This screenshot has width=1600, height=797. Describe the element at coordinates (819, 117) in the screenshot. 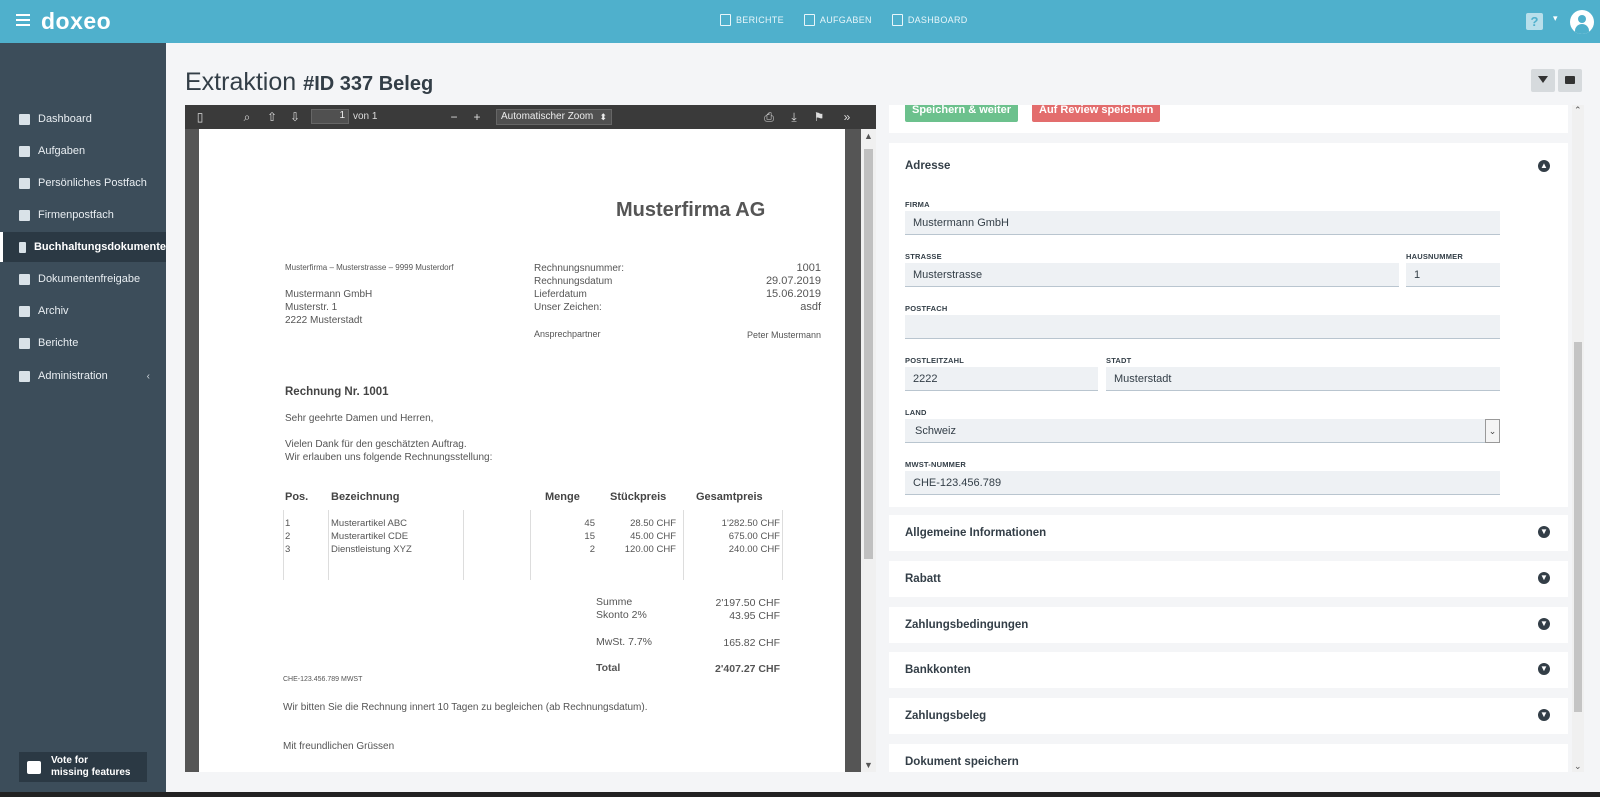

I see `bookmark-icon: ⚑` at that location.